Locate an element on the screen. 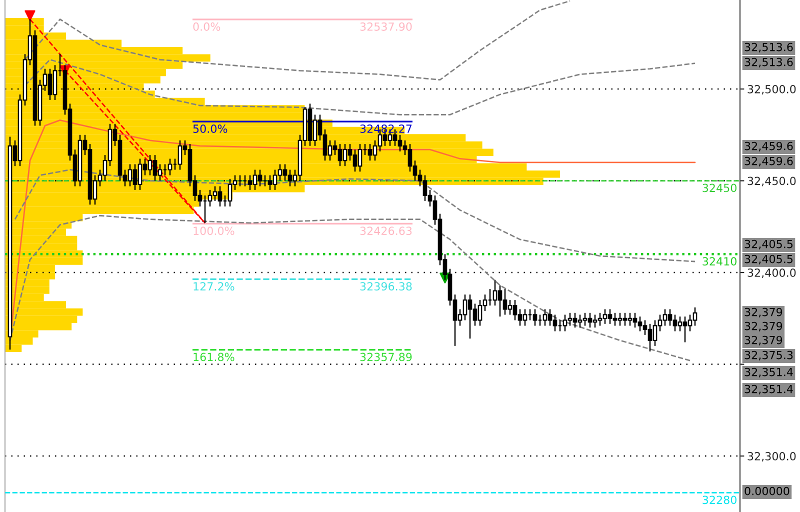 The image size is (800, 512). y-tick-label: 32,450.0 is located at coordinates (772, 181).